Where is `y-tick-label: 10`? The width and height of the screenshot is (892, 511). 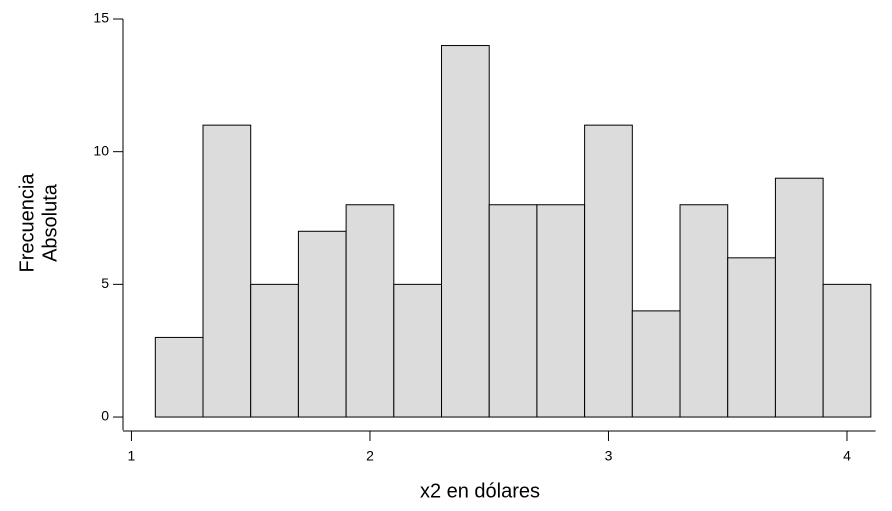
y-tick-label: 10 is located at coordinates (101, 150).